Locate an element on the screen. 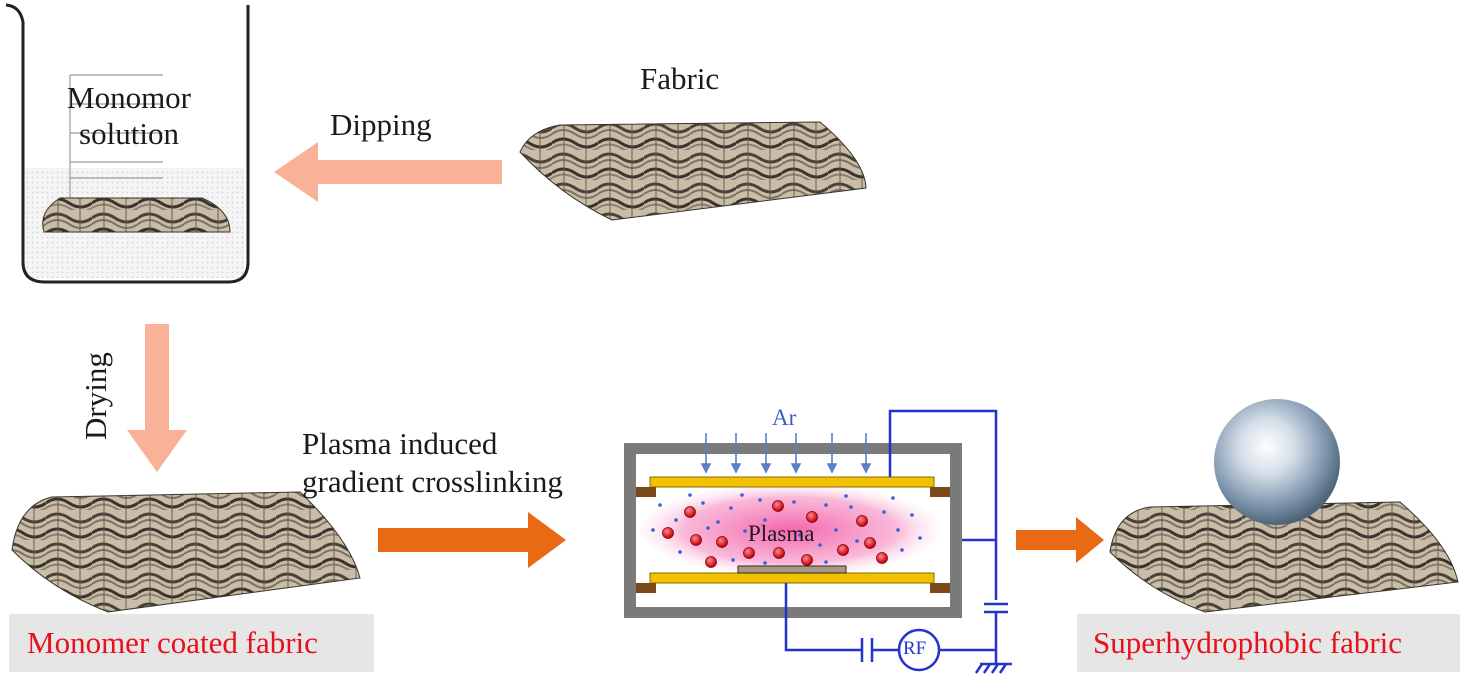  plasma-step-line2: gradient crosslinking is located at coordinates (432, 482).